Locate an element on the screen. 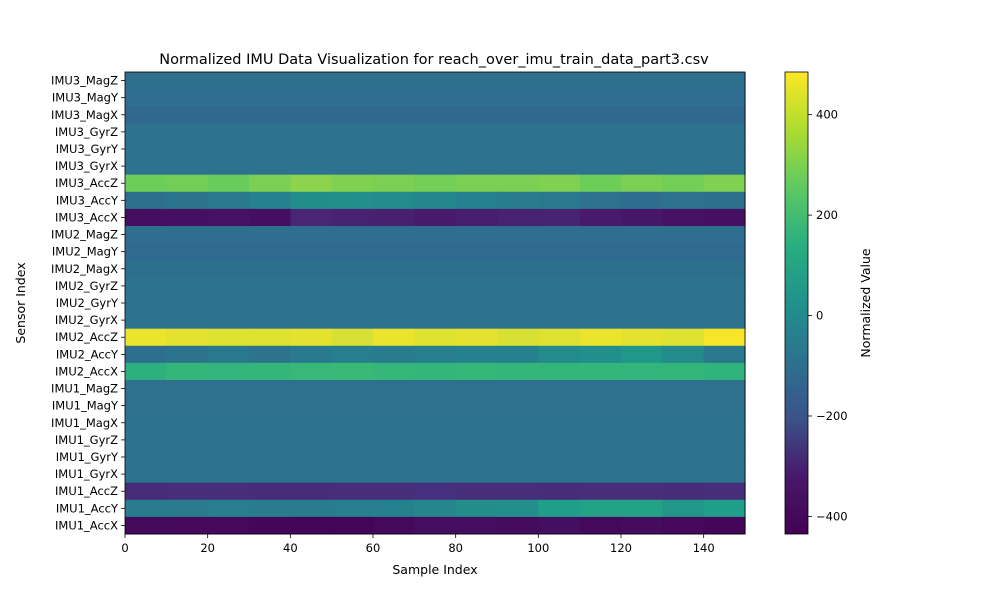 This screenshot has width=1000, height=600. y-tick-label: IMU3_GyrZ is located at coordinates (86, 132).